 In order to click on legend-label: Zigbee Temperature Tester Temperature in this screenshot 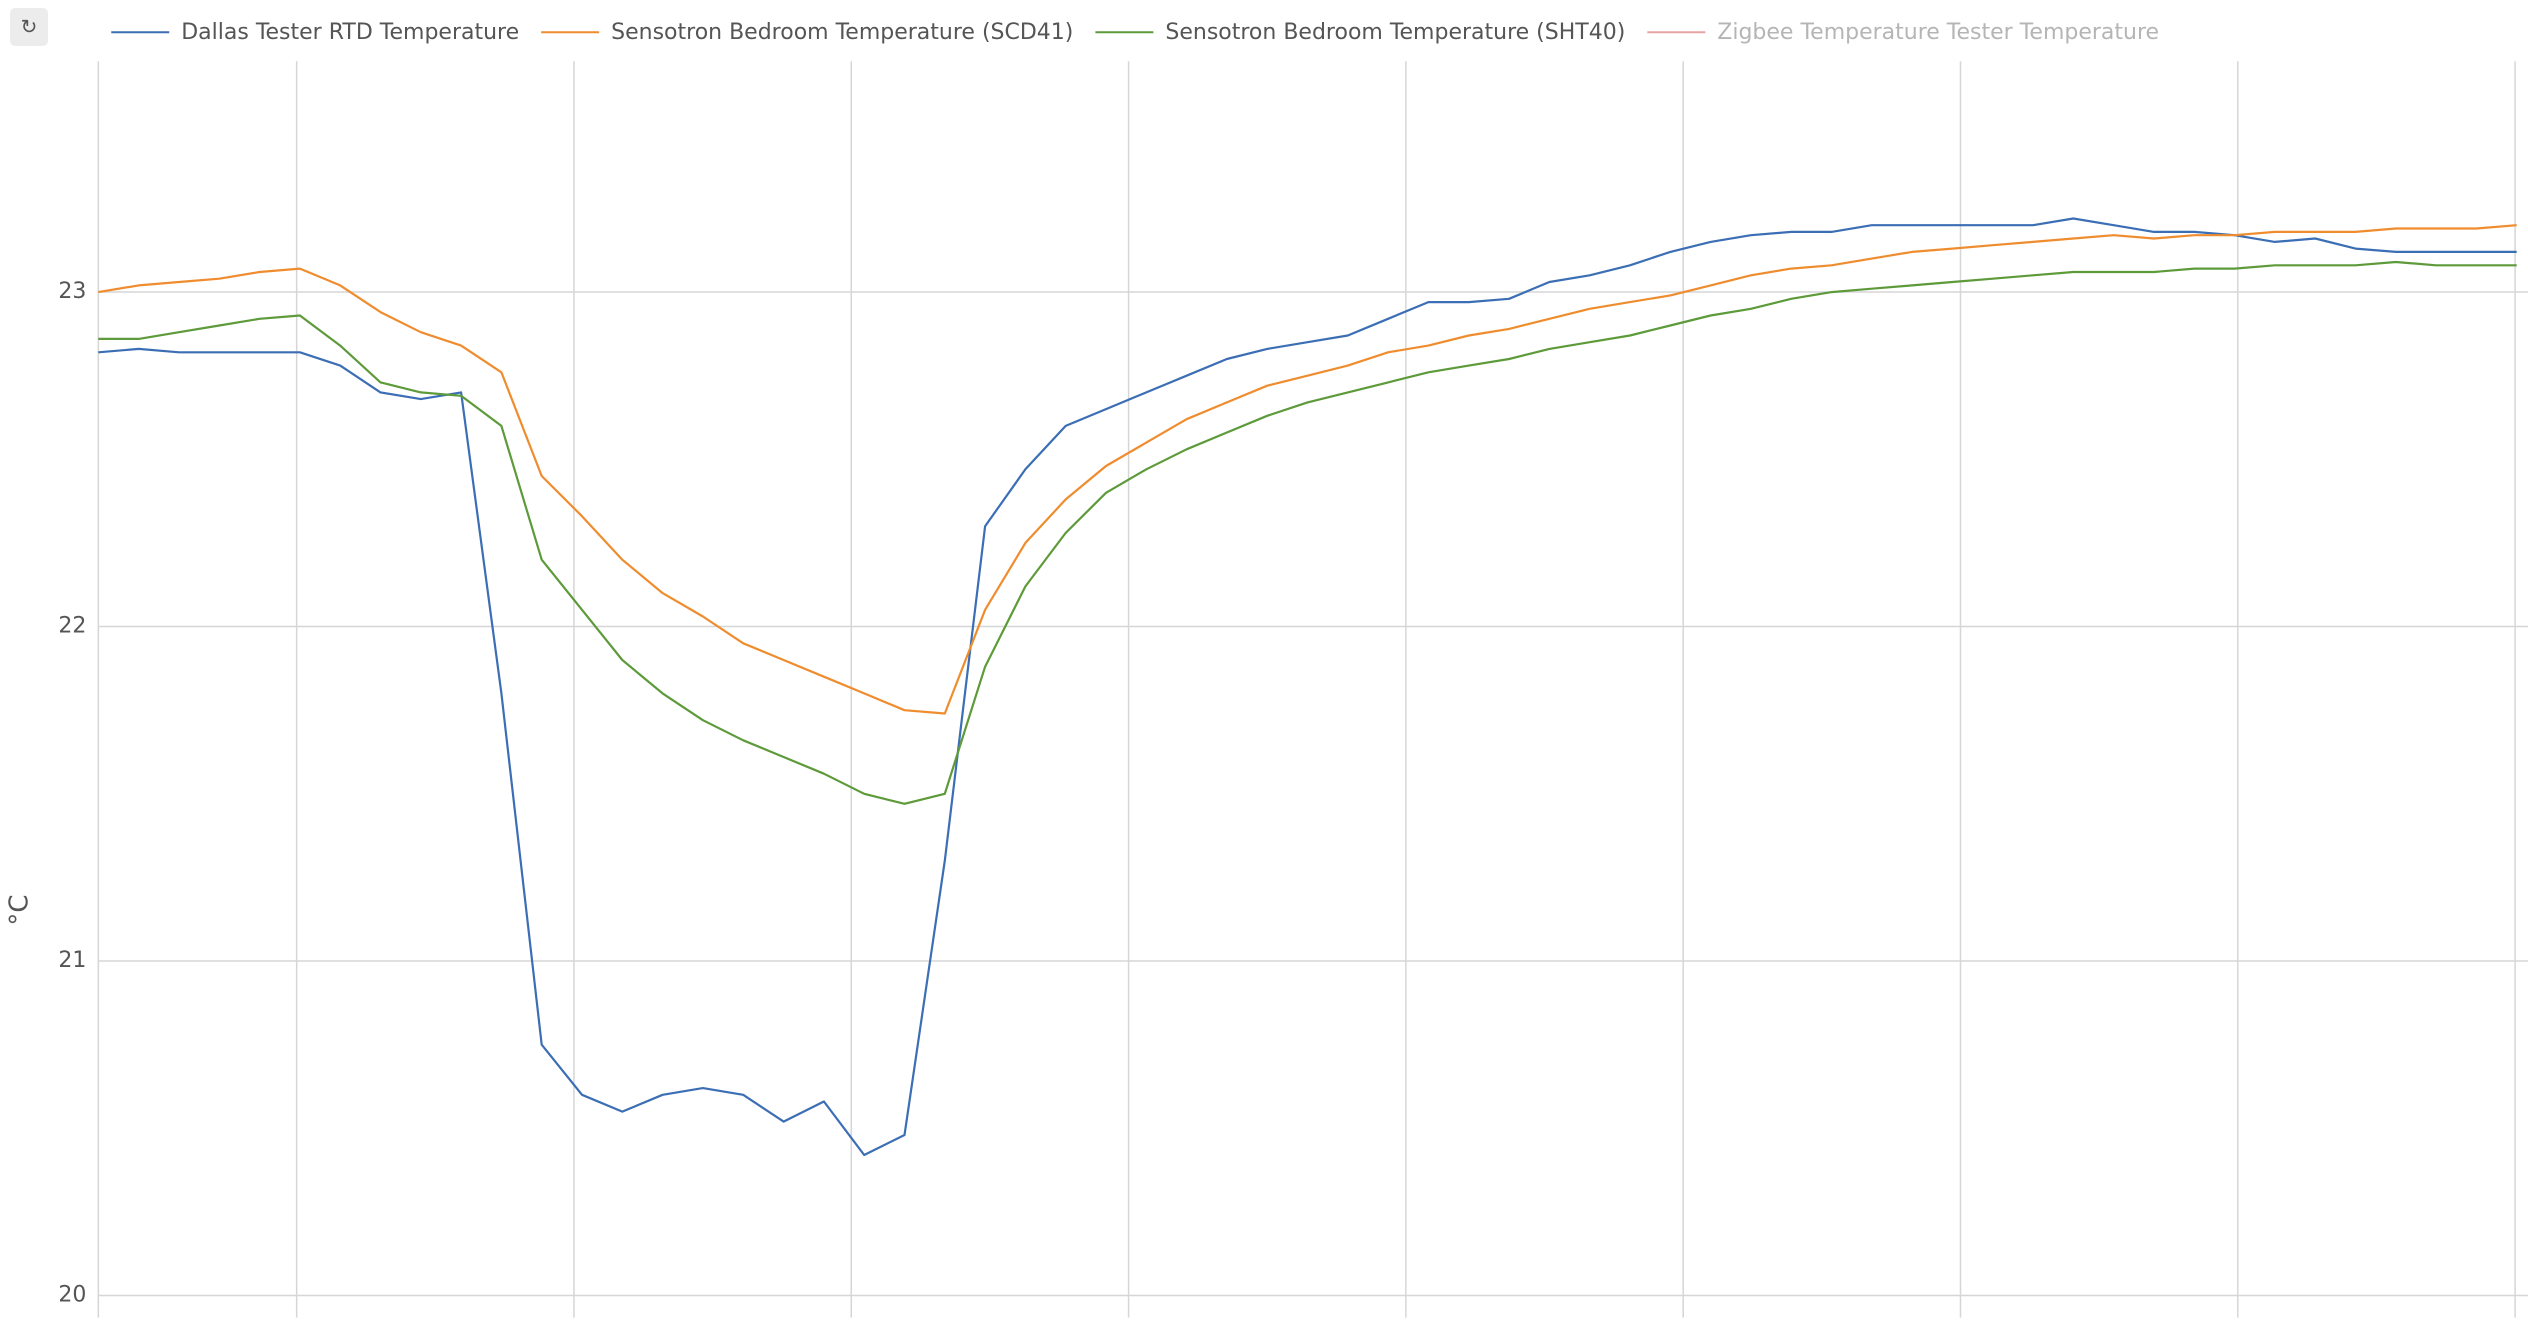, I will do `click(1938, 32)`.